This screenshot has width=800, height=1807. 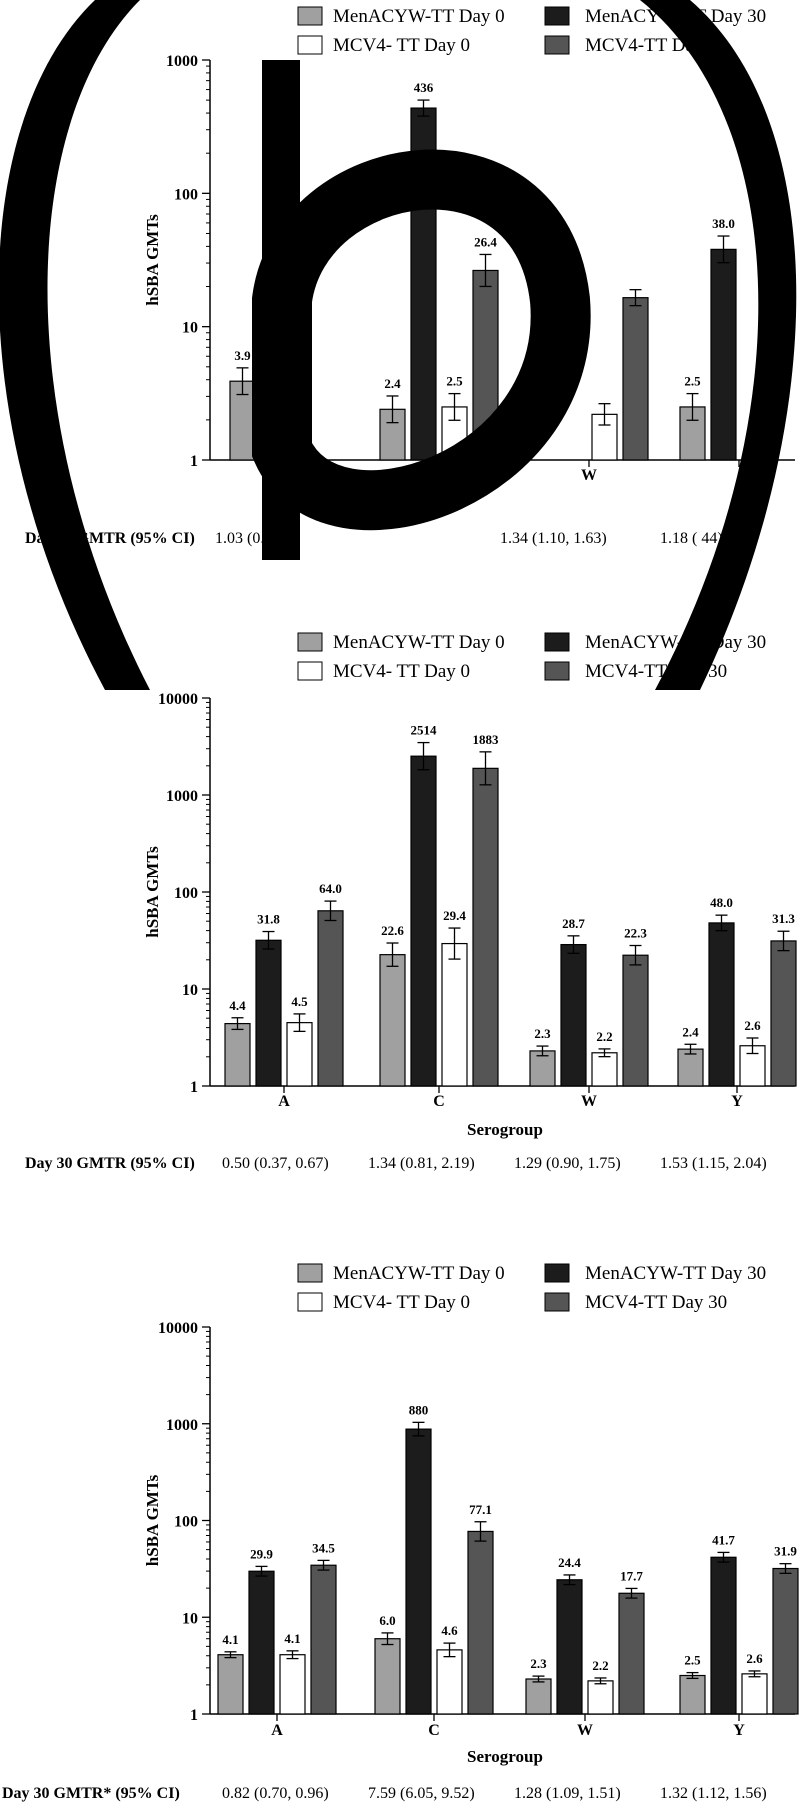 I want to click on gmtr-value: 1.18 ( 44), so click(x=691, y=538).